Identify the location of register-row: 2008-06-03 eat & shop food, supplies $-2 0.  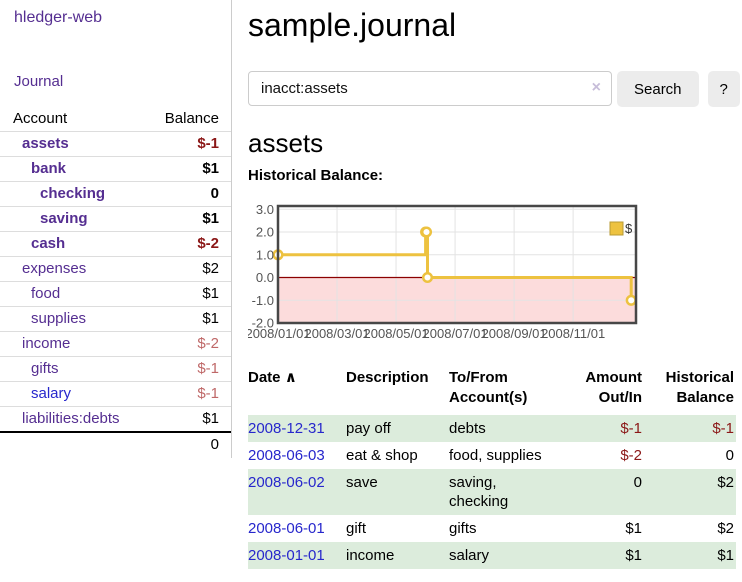
(492, 455).